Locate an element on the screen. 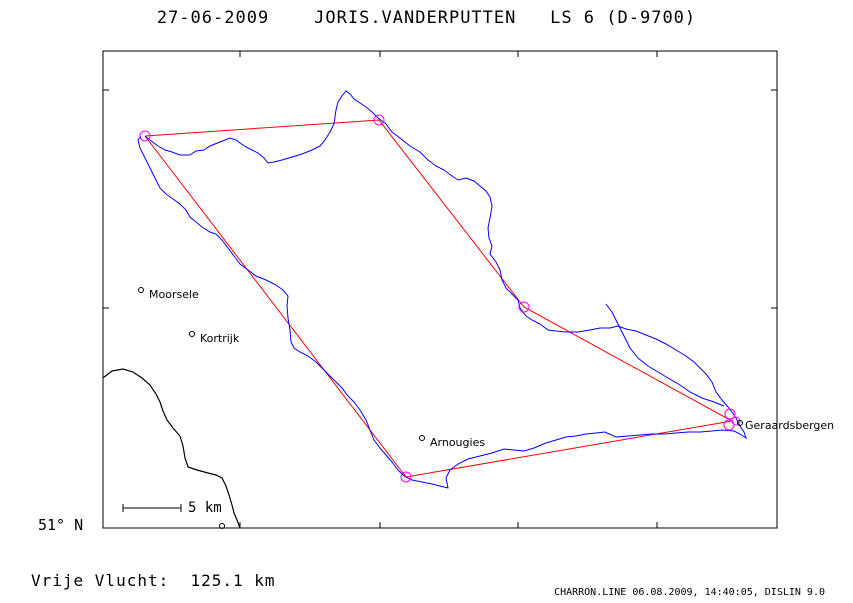 The width and height of the screenshot is (853, 603). place-label-kortrijk: Kortrijk is located at coordinates (220, 338).